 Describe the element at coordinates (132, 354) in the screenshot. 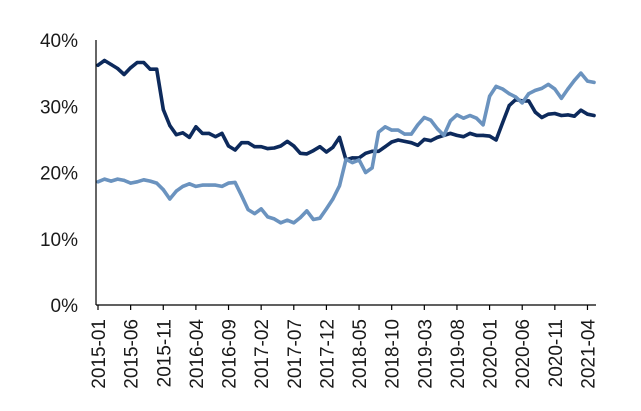

I see `x-tick-label: 2015-06` at that location.